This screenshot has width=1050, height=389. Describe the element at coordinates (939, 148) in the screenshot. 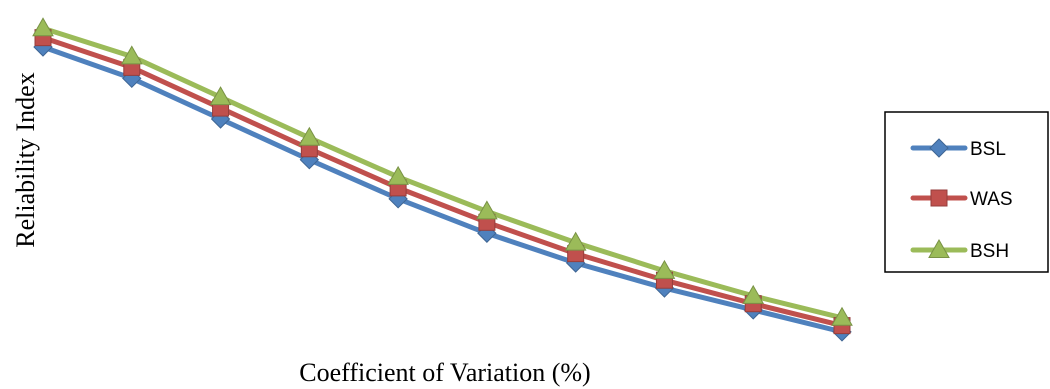

I see `legend-marker-bsl` at that location.